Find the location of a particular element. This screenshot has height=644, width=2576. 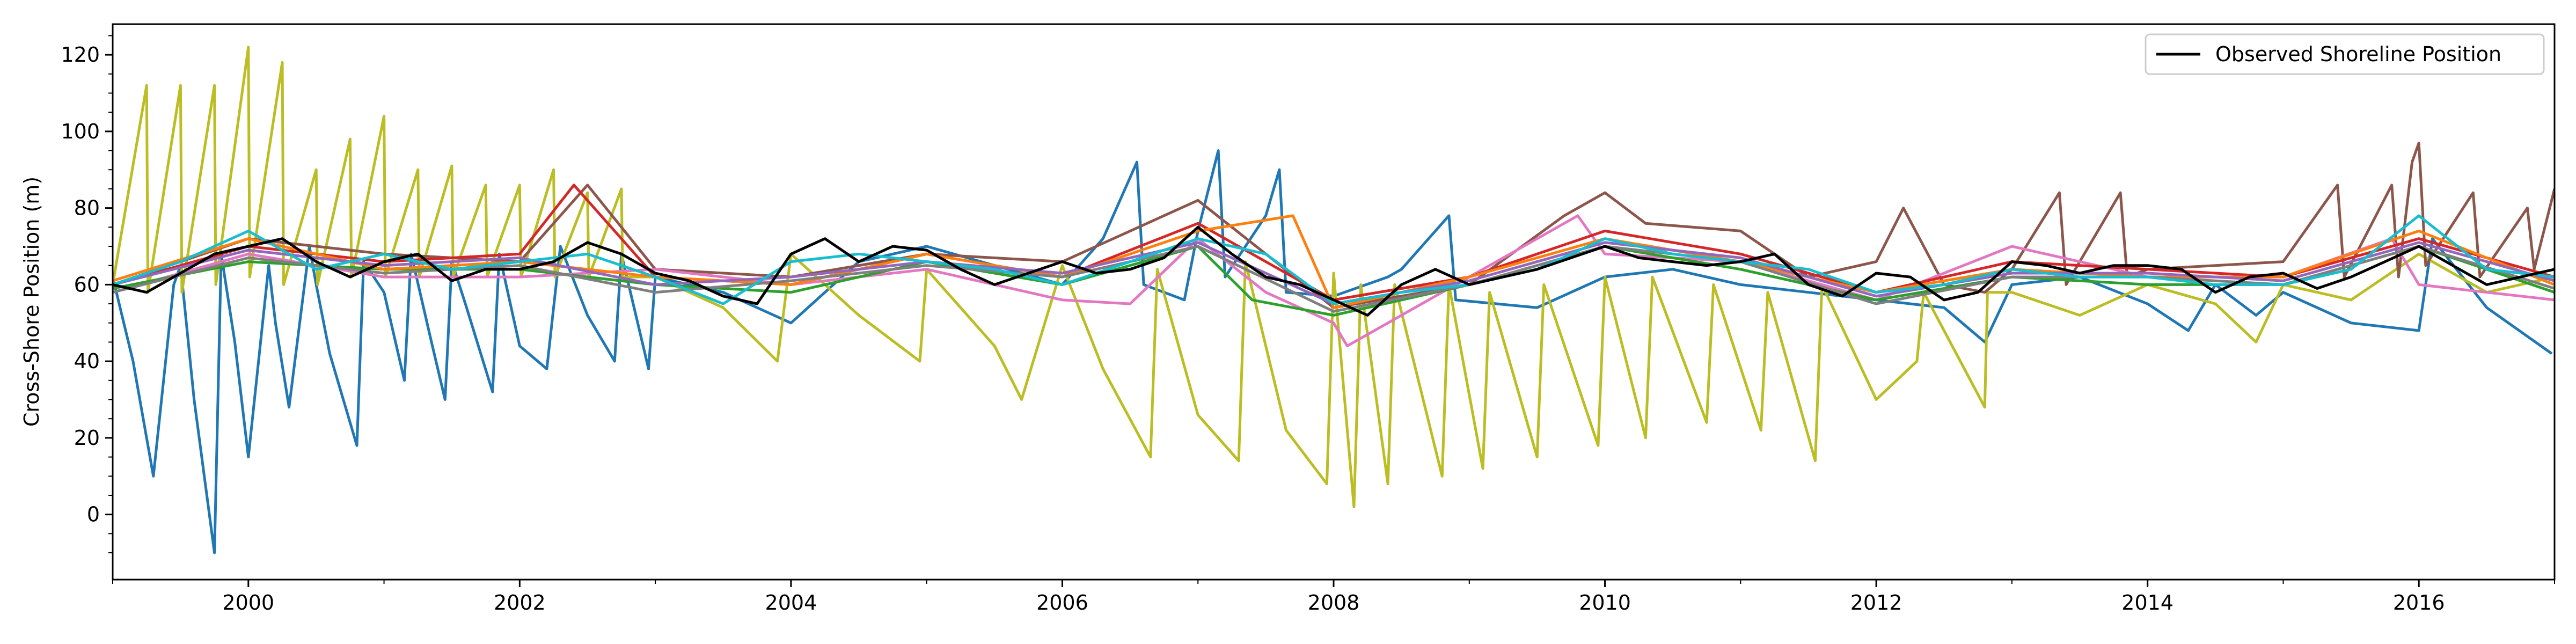

x-tick-label: 2008 is located at coordinates (1334, 602).